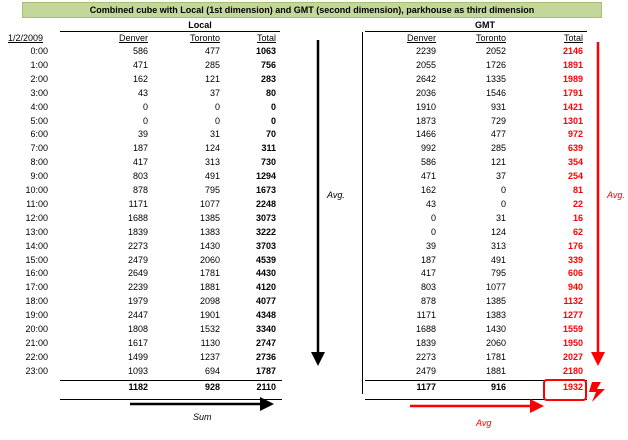 This screenshot has width=628, height=440. What do you see at coordinates (137, 231) in the screenshot?
I see `local-denver-cell: 1839` at bounding box center [137, 231].